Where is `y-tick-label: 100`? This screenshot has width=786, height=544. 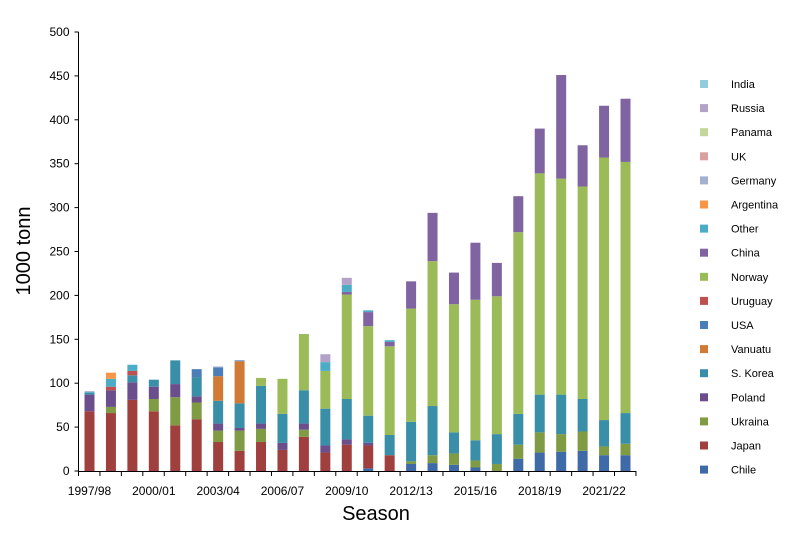
y-tick-label: 100 is located at coordinates (59, 383).